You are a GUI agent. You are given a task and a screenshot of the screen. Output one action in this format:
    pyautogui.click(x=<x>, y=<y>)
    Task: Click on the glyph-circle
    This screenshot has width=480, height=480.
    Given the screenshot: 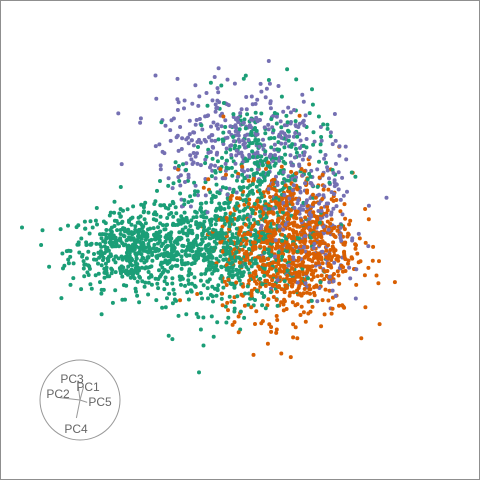 What is the action you would take?
    pyautogui.click(x=80, y=400)
    